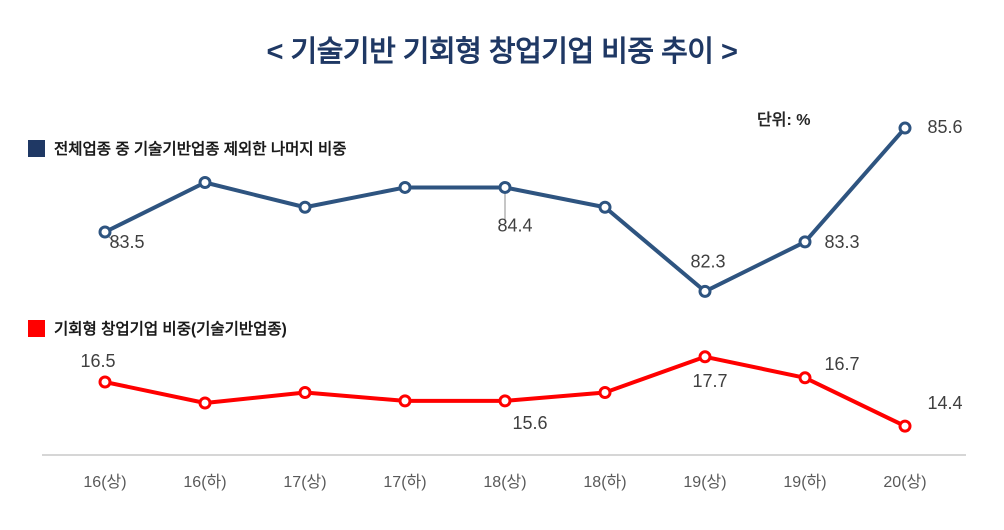 Image resolution: width=1004 pixels, height=530 pixels. Describe the element at coordinates (784, 120) in the screenshot. I see `unit-label: 단위: %` at that location.